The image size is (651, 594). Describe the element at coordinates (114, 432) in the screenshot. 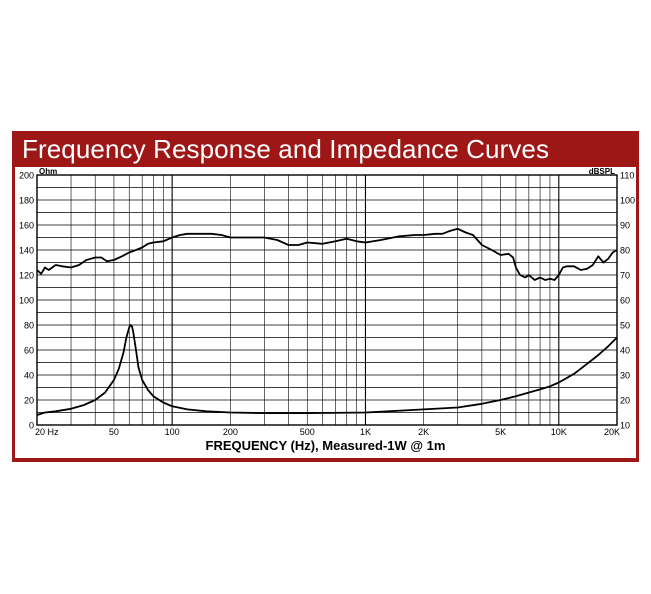

I see `x-tick-label: 50` at that location.